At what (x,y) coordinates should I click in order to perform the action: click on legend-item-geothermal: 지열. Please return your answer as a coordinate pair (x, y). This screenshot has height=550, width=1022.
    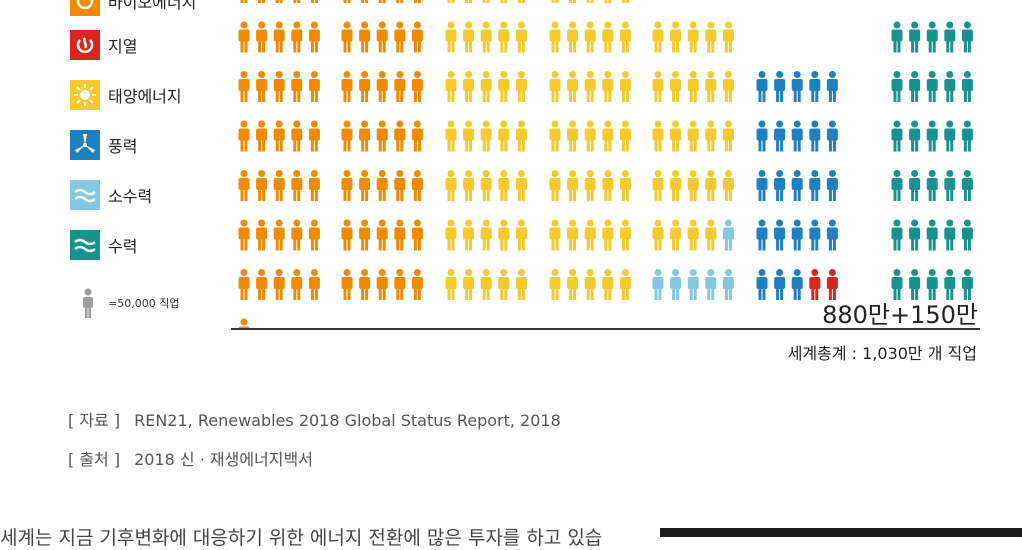
    Looking at the image, I should click on (103, 45).